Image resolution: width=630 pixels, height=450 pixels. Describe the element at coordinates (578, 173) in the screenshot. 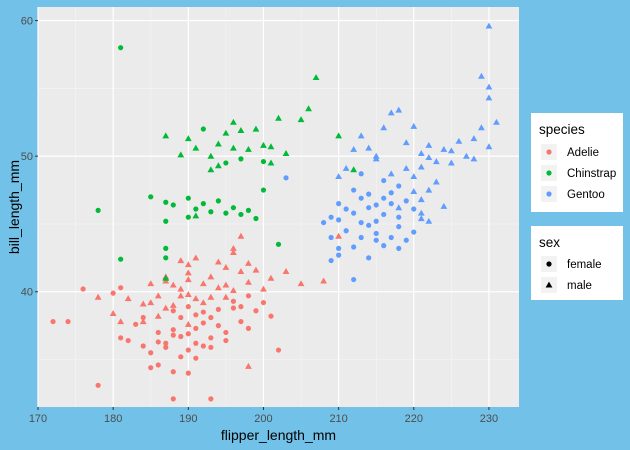

I see `species-legend-entries: Adelie Chinstrap Gentoo` at that location.